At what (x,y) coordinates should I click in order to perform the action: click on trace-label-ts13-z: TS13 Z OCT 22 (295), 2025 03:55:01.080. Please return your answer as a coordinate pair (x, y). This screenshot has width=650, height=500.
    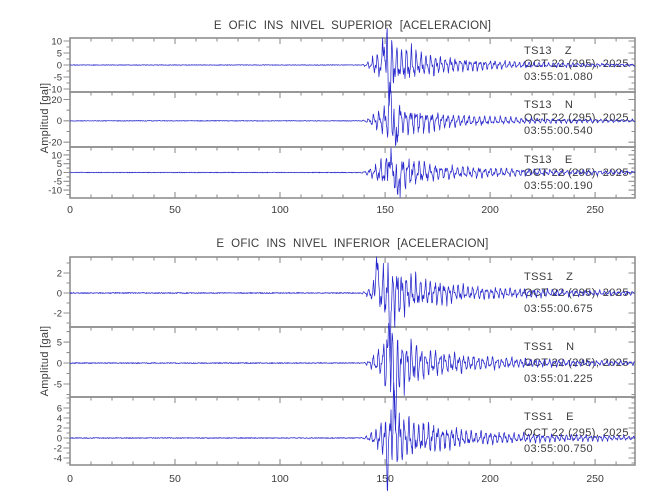
    Looking at the image, I should click on (576, 64).